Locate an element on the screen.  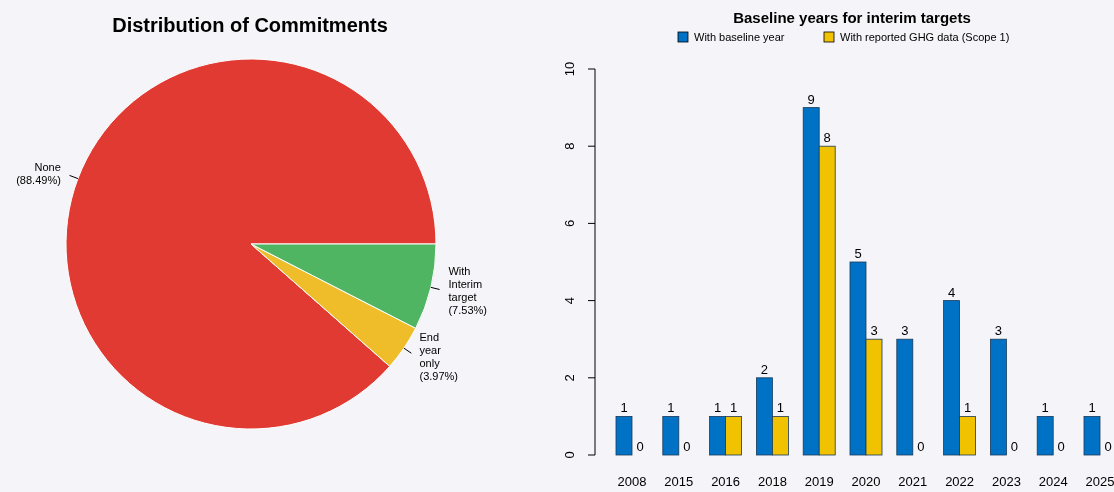
chart-title: Distribution of Commitments is located at coordinates (250, 25).